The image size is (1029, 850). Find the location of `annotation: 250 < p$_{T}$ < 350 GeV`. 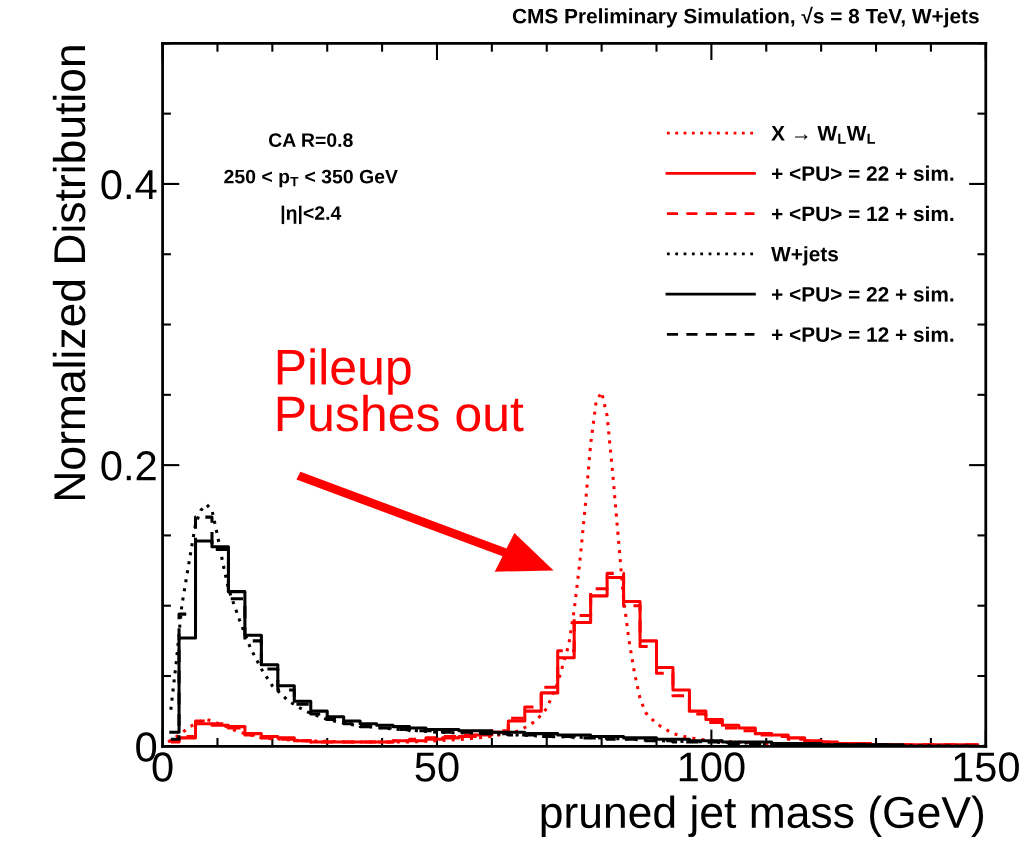

annotation: 250 < p$_{T}$ < 350 GeV is located at coordinates (311, 178).